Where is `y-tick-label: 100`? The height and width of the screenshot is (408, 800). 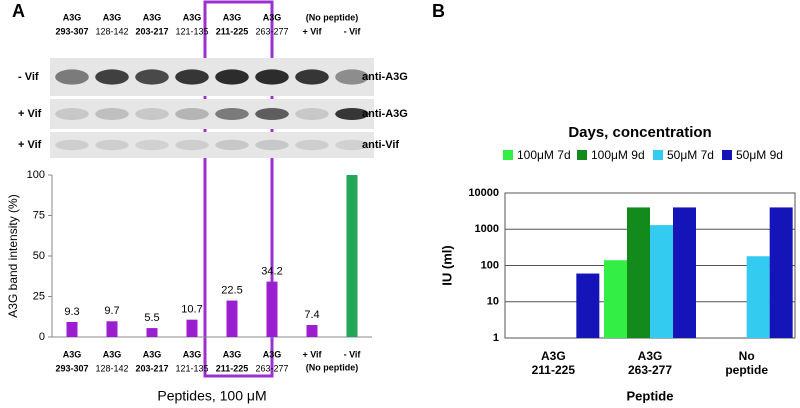 y-tick-label: 100 is located at coordinates (36, 175).